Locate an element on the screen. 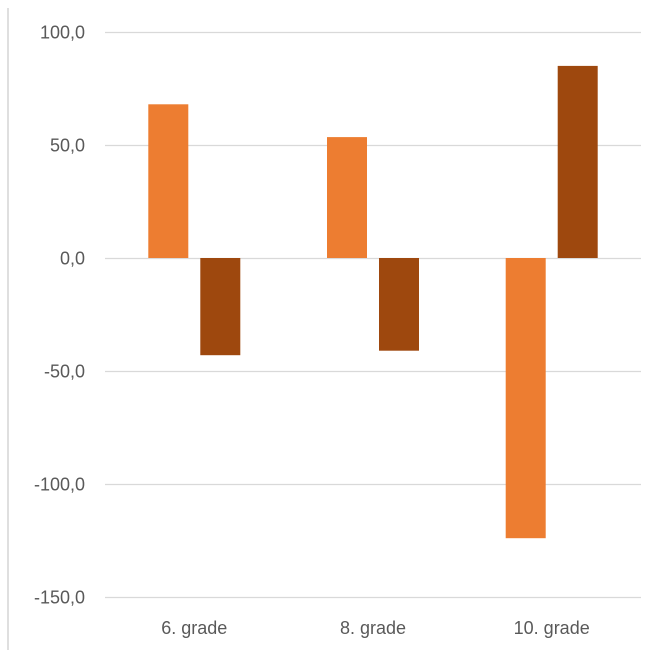 Image resolution: width=659 pixels, height=655 pixels. y-tick-label: -100,0 is located at coordinates (59, 485).